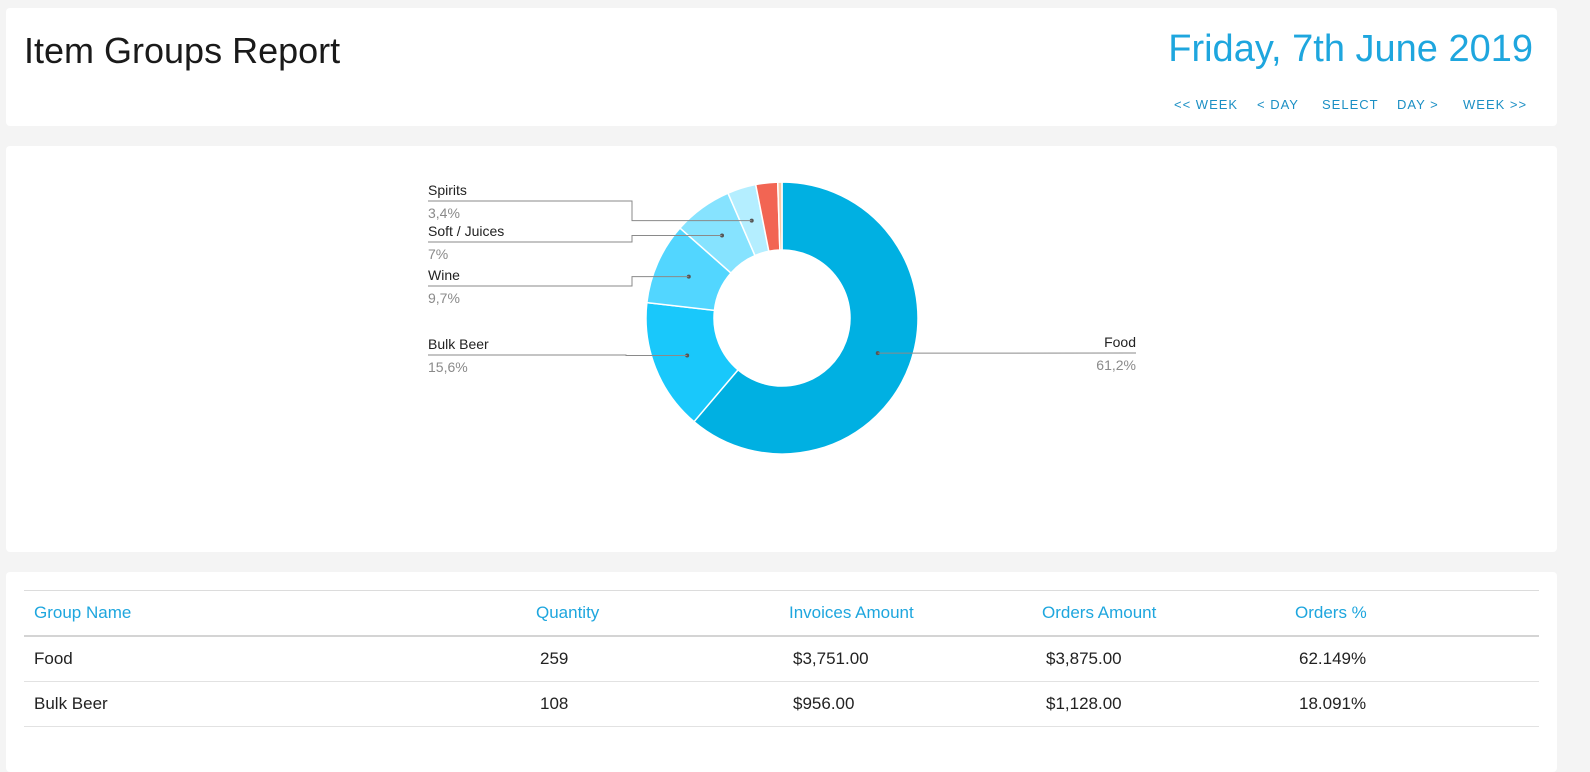  I want to click on leader-line-bulk-beer, so click(557, 355).